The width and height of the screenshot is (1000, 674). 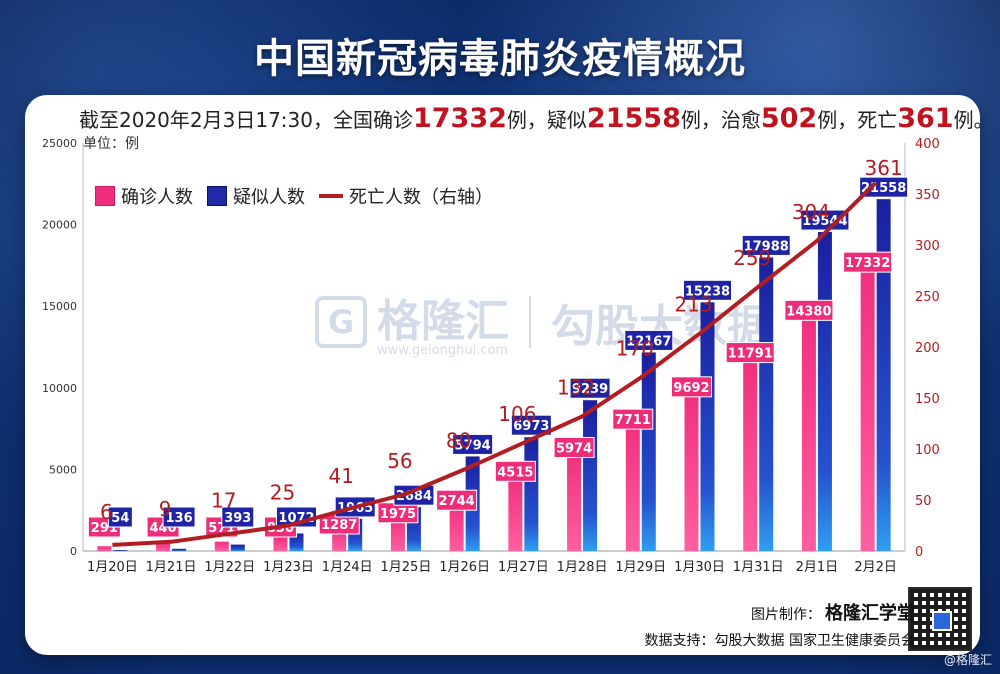 I want to click on right-tick-label: 400, so click(x=927, y=144).